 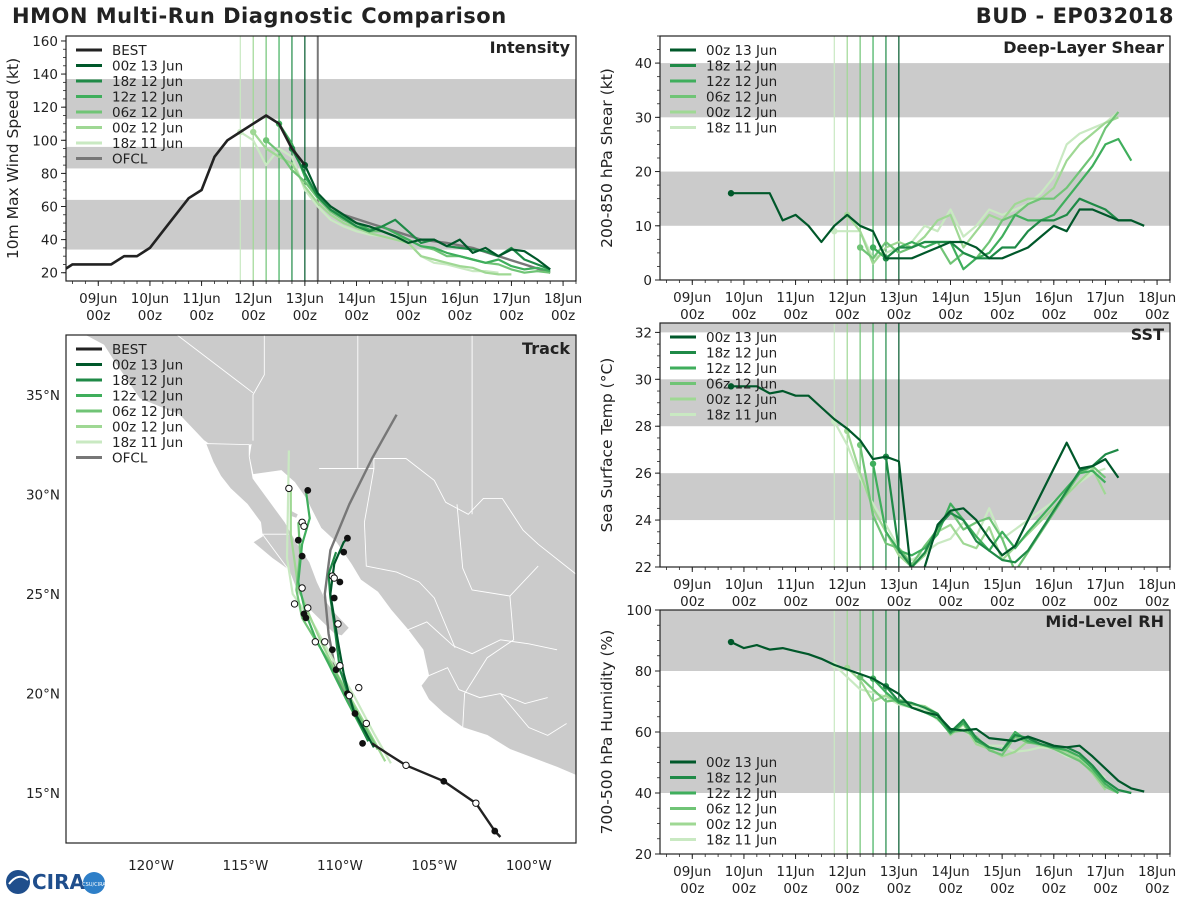 What do you see at coordinates (899, 872) in the screenshot?
I see `rh-xtick-date: 13Jun` at bounding box center [899, 872].